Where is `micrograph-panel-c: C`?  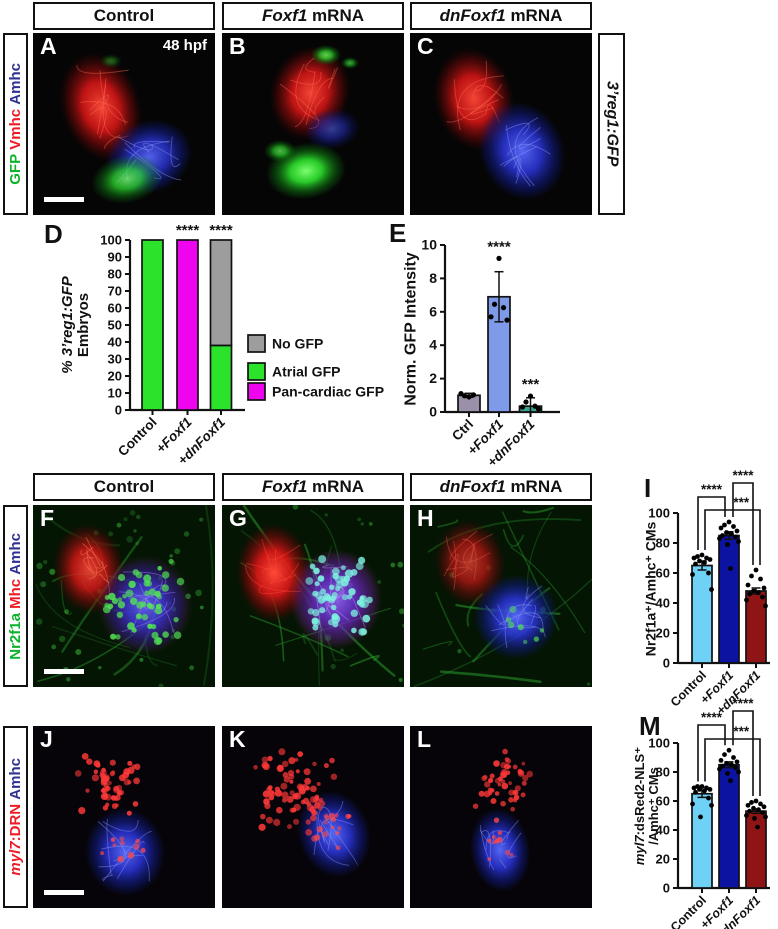
micrograph-panel-c: C is located at coordinates (501, 124).